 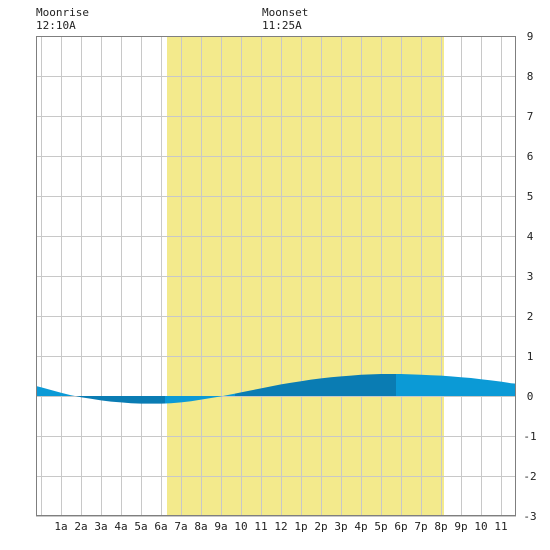 I want to click on x-tick-label: 2p, so click(x=320, y=526).